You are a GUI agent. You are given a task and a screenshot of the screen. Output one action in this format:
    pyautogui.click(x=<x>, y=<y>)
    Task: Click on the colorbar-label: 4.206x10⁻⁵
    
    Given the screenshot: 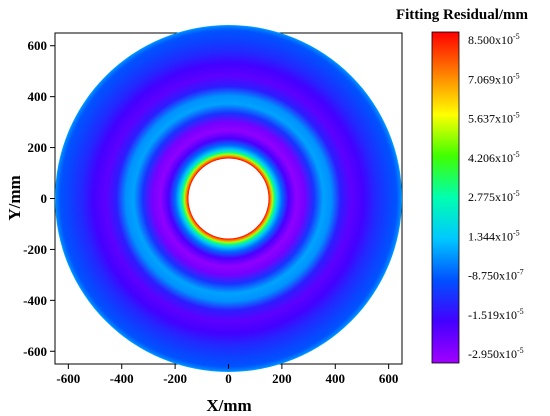 What is the action you would take?
    pyautogui.click(x=494, y=157)
    